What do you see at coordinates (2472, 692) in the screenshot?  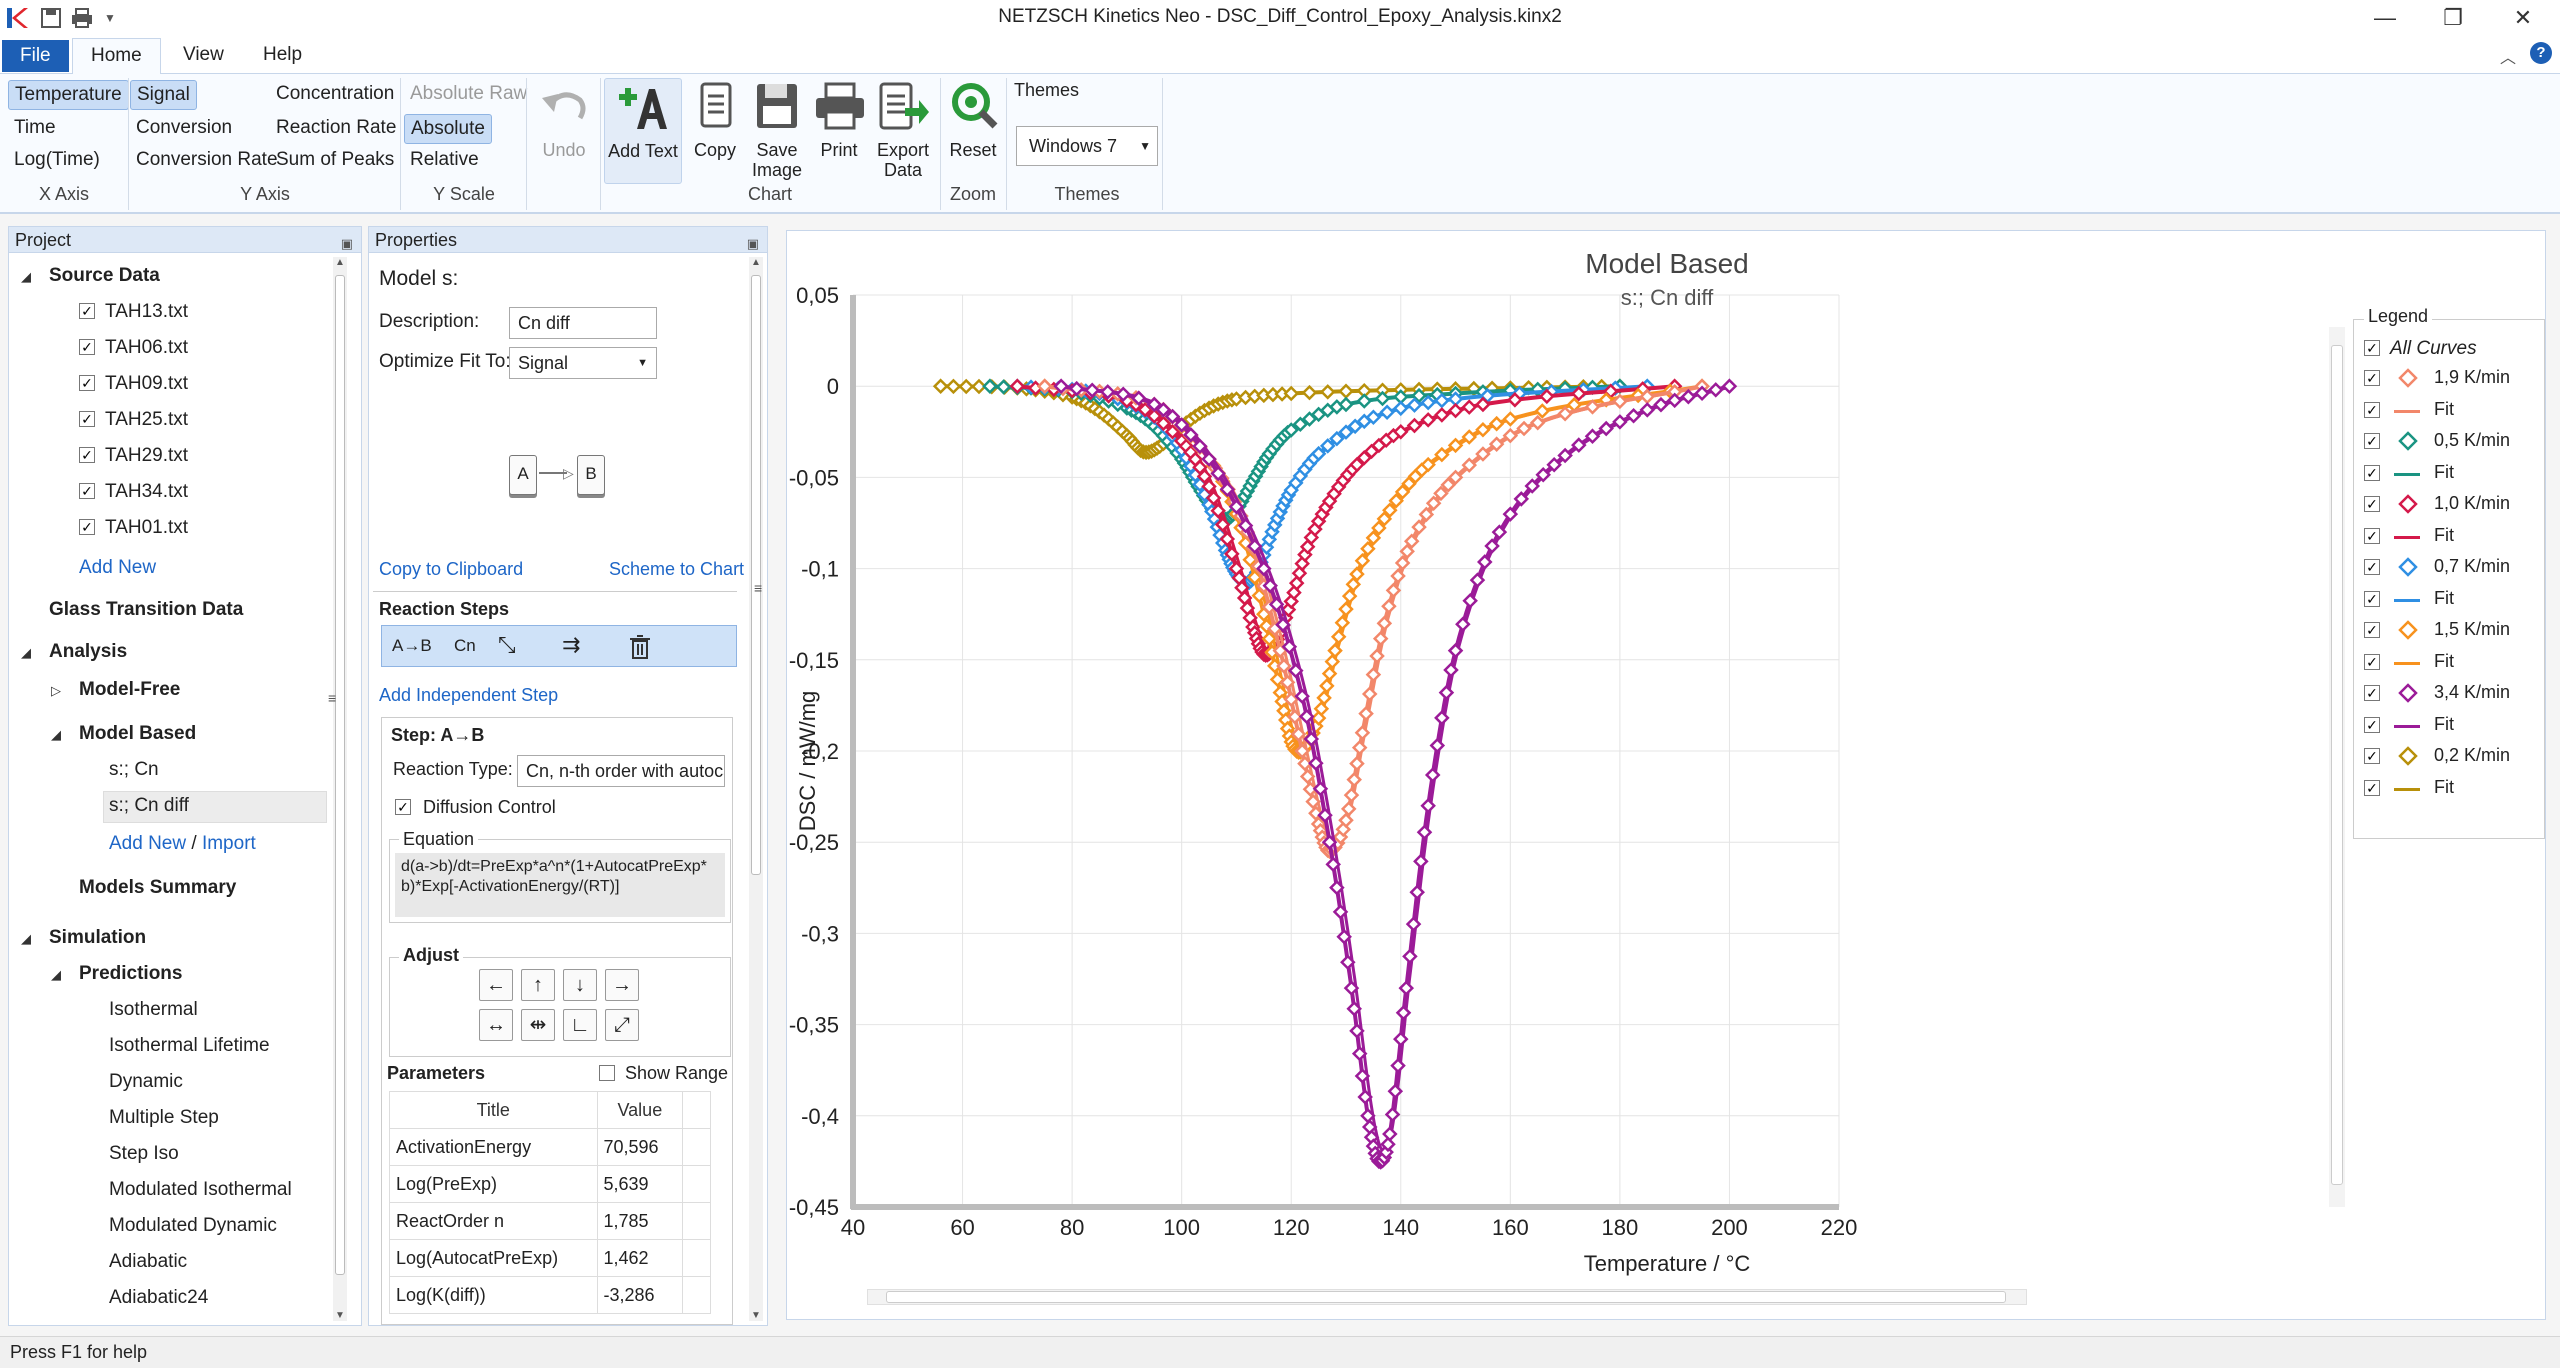 I see `legend-entry-label: 3,4 K/min` at bounding box center [2472, 692].